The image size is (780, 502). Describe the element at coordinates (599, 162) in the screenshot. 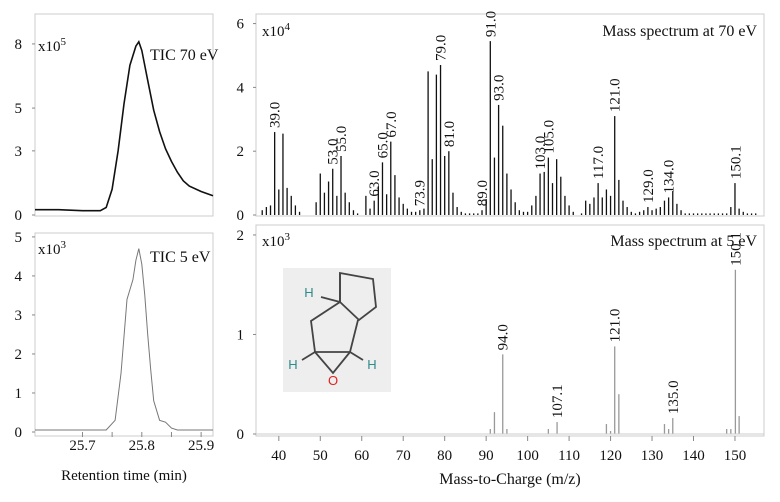

I see `ms70-peak-label: 117.0` at that location.